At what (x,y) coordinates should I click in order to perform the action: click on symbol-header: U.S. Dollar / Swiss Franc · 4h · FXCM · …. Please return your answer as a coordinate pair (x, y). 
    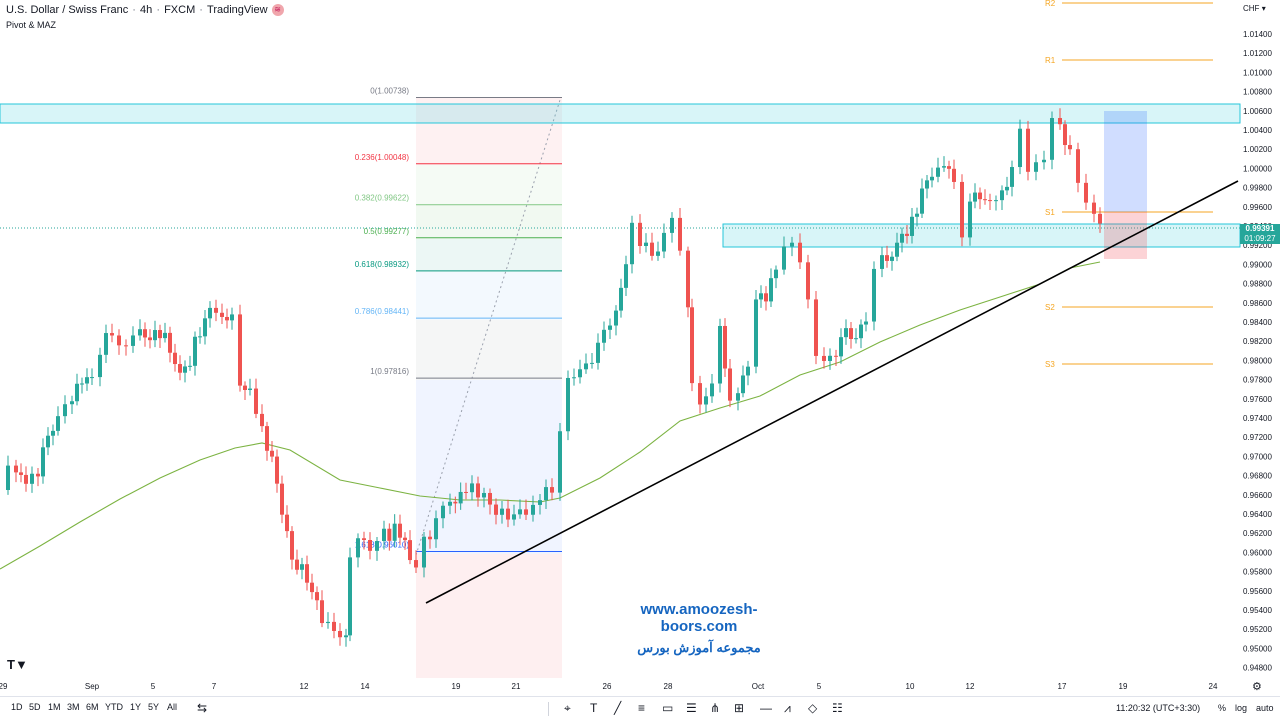
    Looking at the image, I should click on (145, 10).